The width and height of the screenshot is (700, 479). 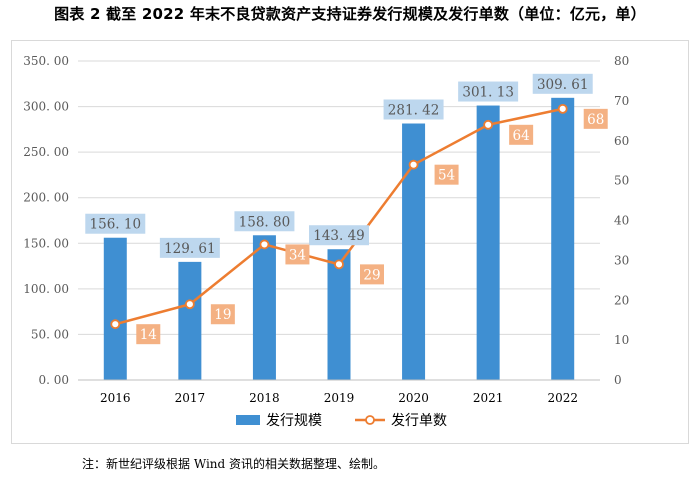 I want to click on y-left-tick-label: 100. 00, so click(x=46, y=289).